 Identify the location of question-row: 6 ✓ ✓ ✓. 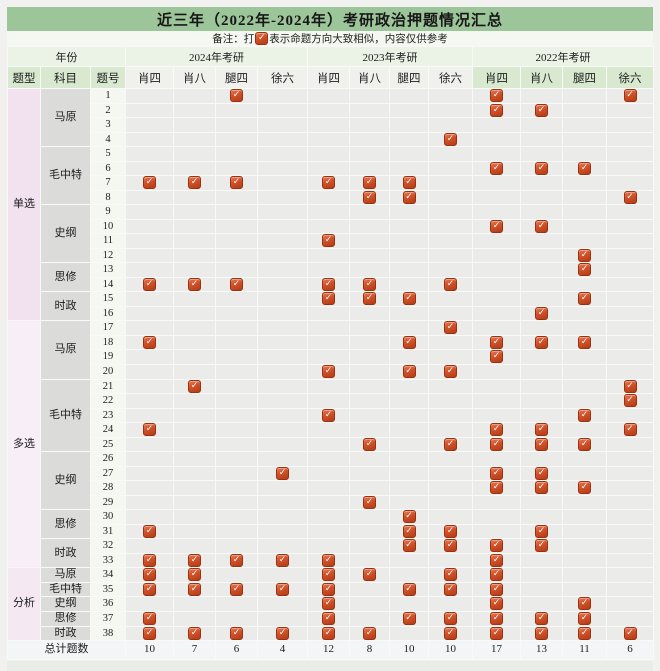
(331, 168).